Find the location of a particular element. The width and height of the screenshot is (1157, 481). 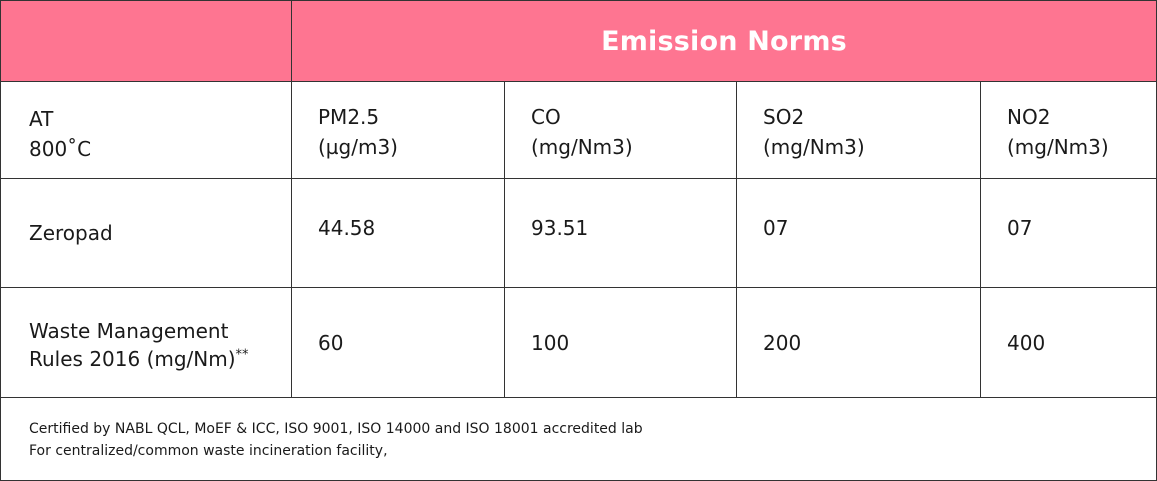

column-header-temperature: AT 800˚C is located at coordinates (146, 130).